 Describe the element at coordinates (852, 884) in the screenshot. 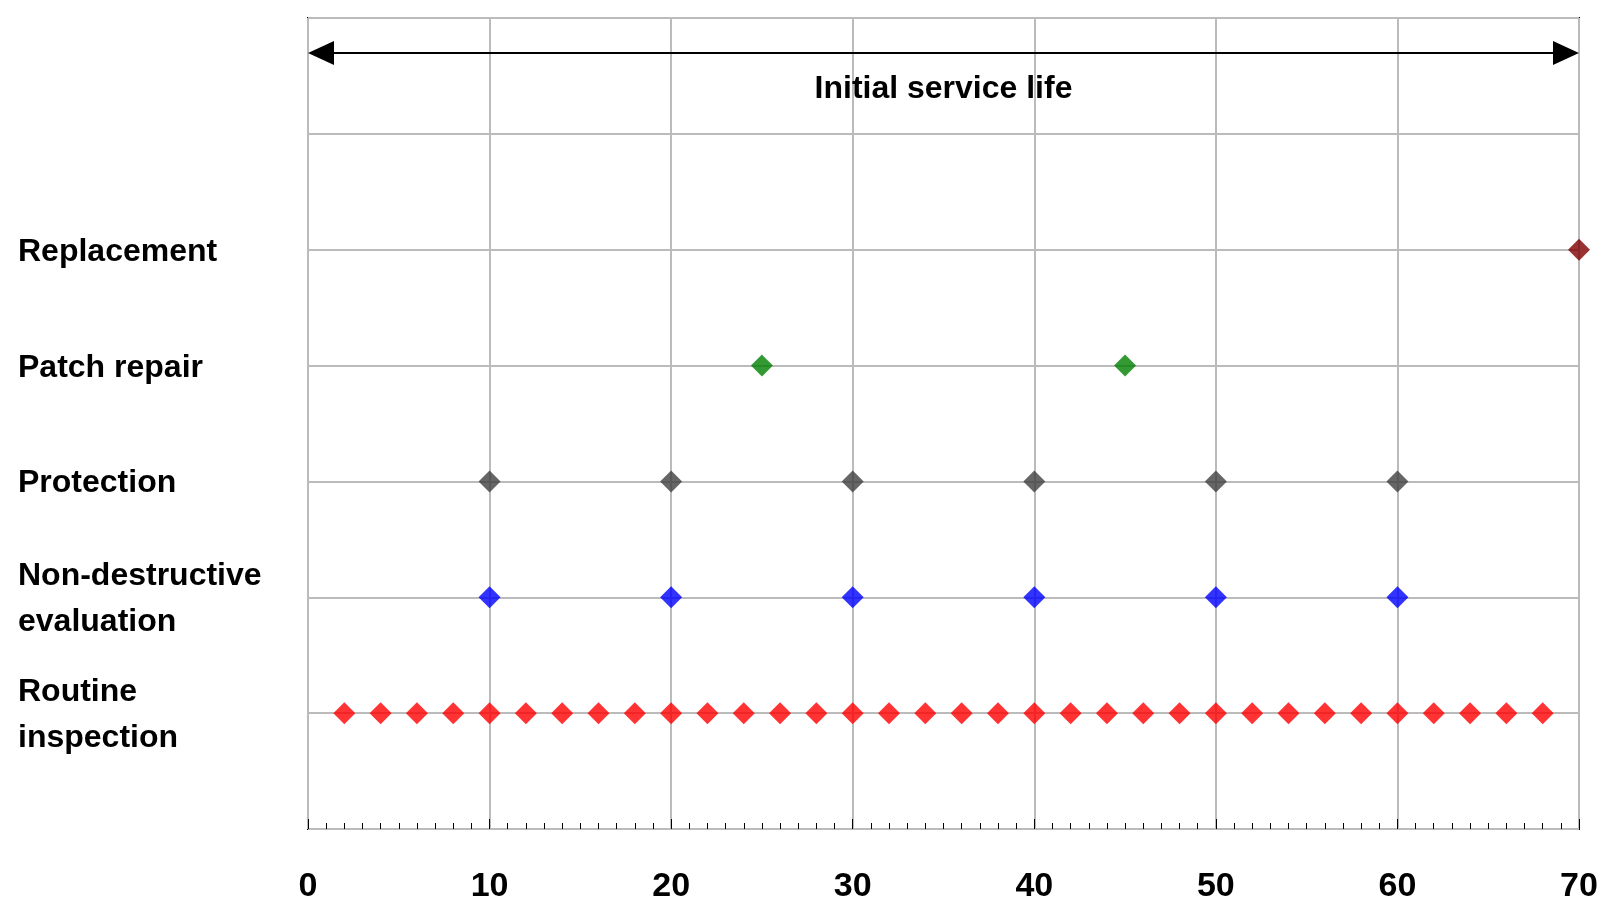

I see `x-tick-label: 30` at that location.